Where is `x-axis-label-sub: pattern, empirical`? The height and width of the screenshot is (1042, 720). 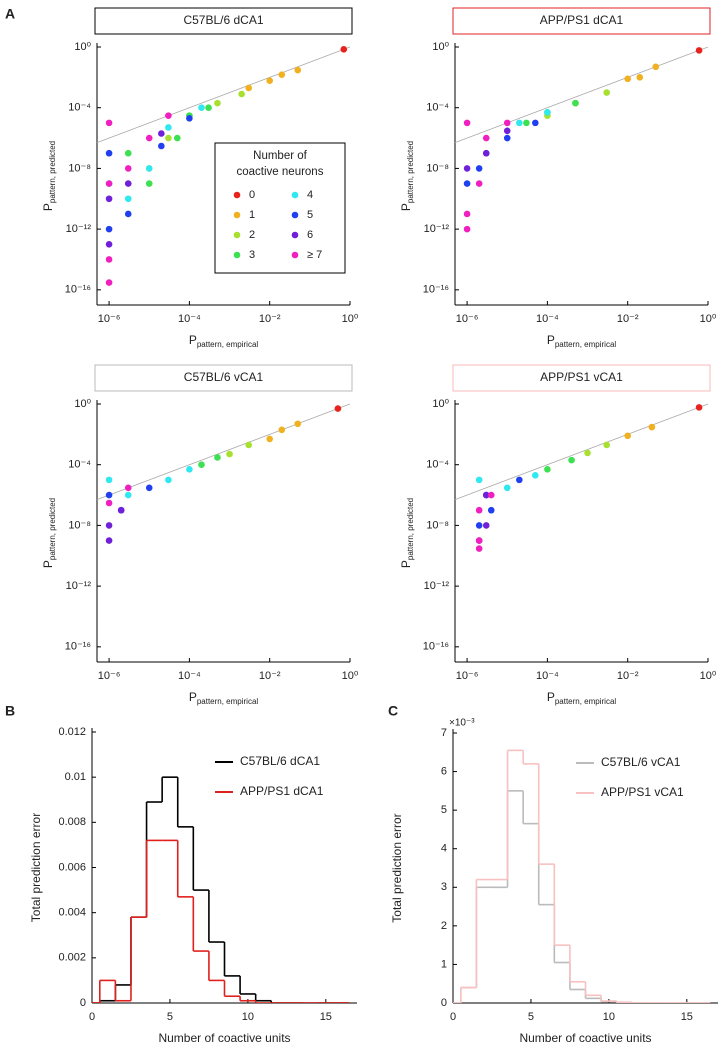
x-axis-label-sub: pattern, empirical is located at coordinates (228, 701).